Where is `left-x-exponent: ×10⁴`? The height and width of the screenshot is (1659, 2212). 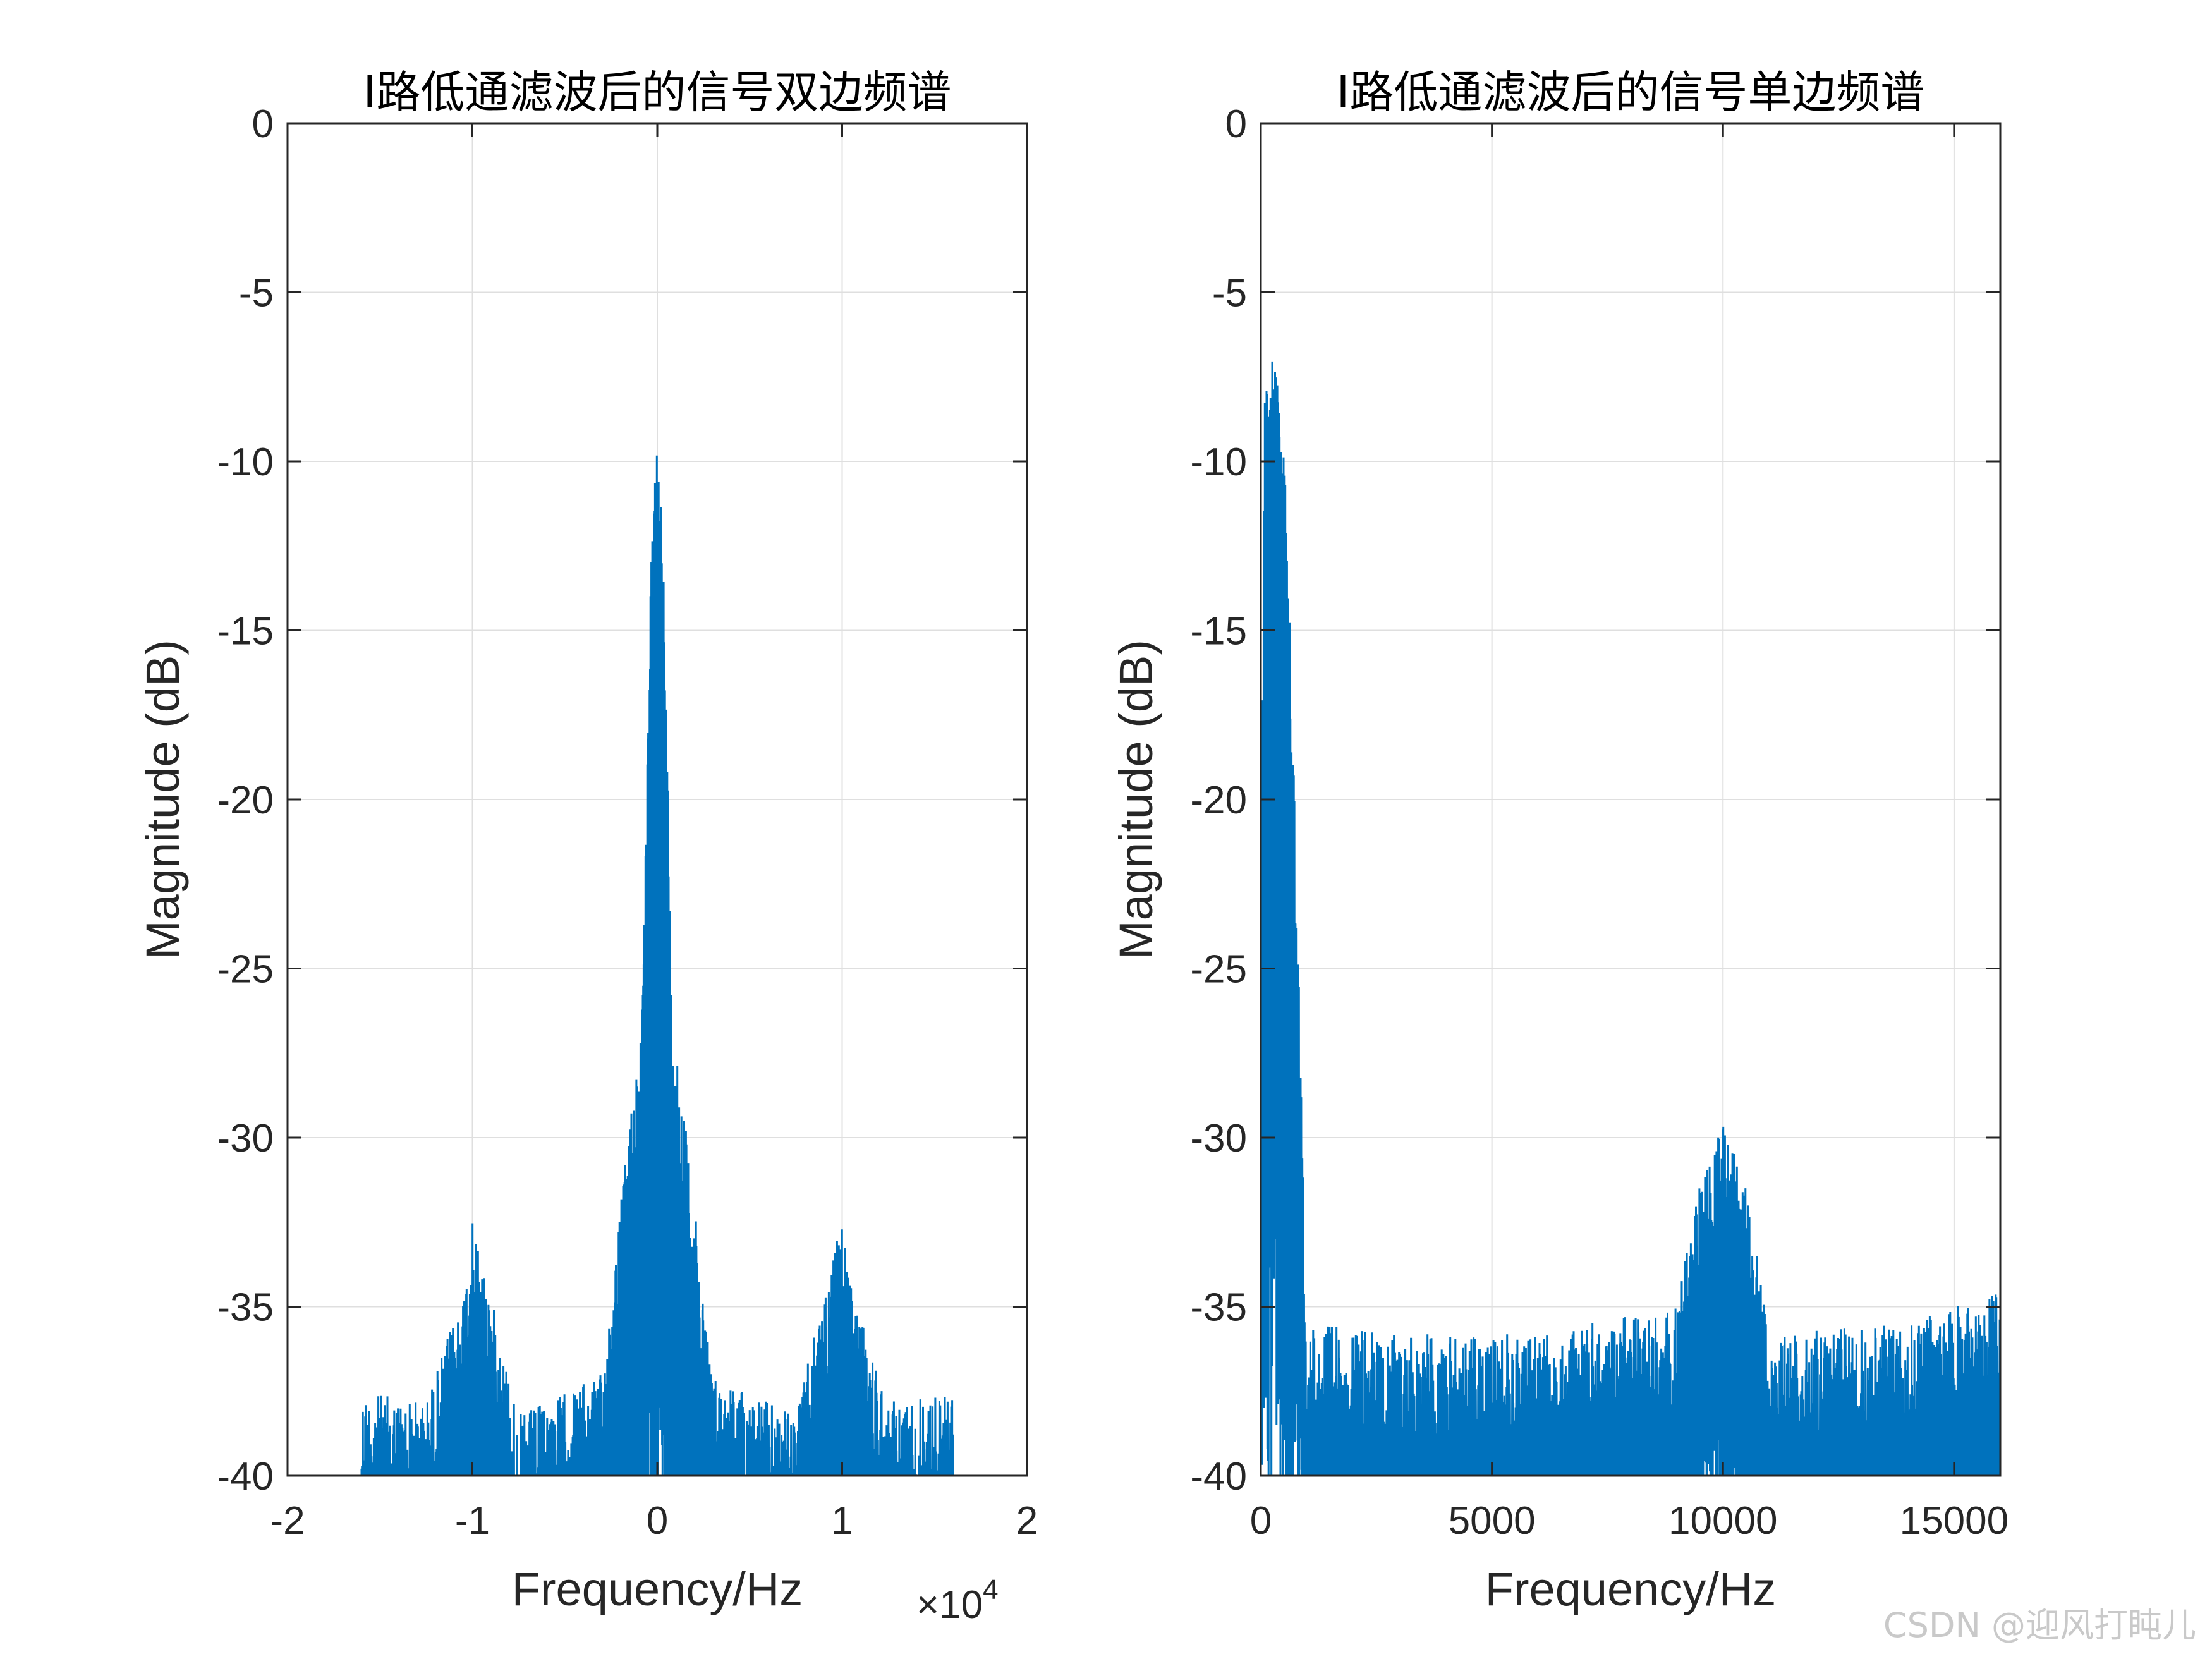
left-x-exponent: ×10⁴ is located at coordinates (957, 1600).